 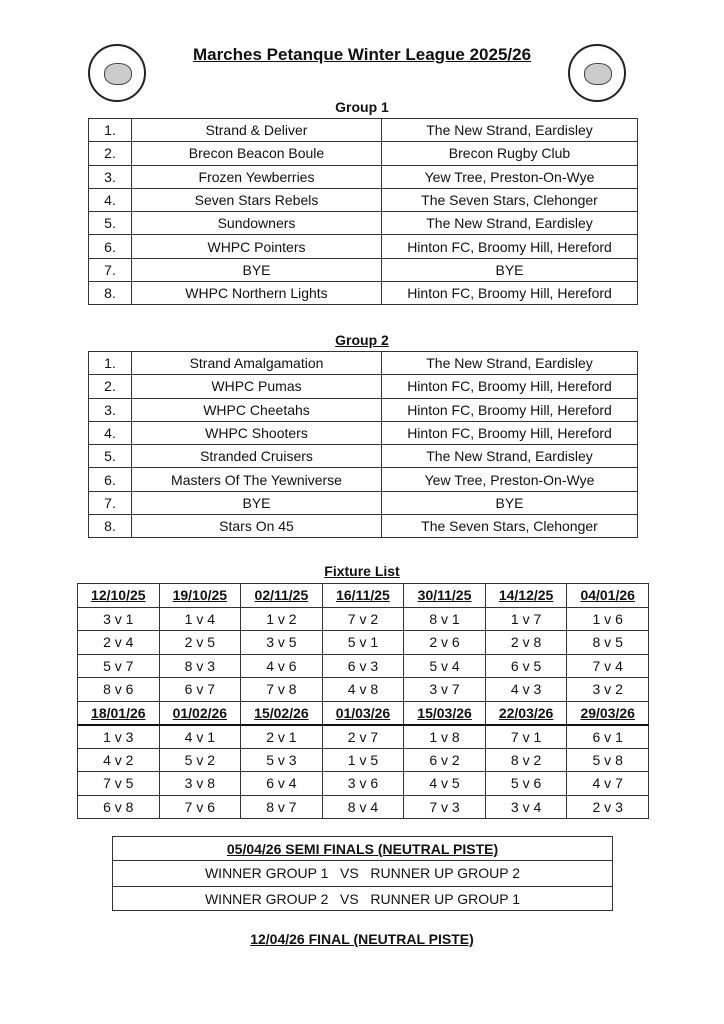 What do you see at coordinates (200, 713) in the screenshot?
I see `fixture-date: 01/02/26` at bounding box center [200, 713].